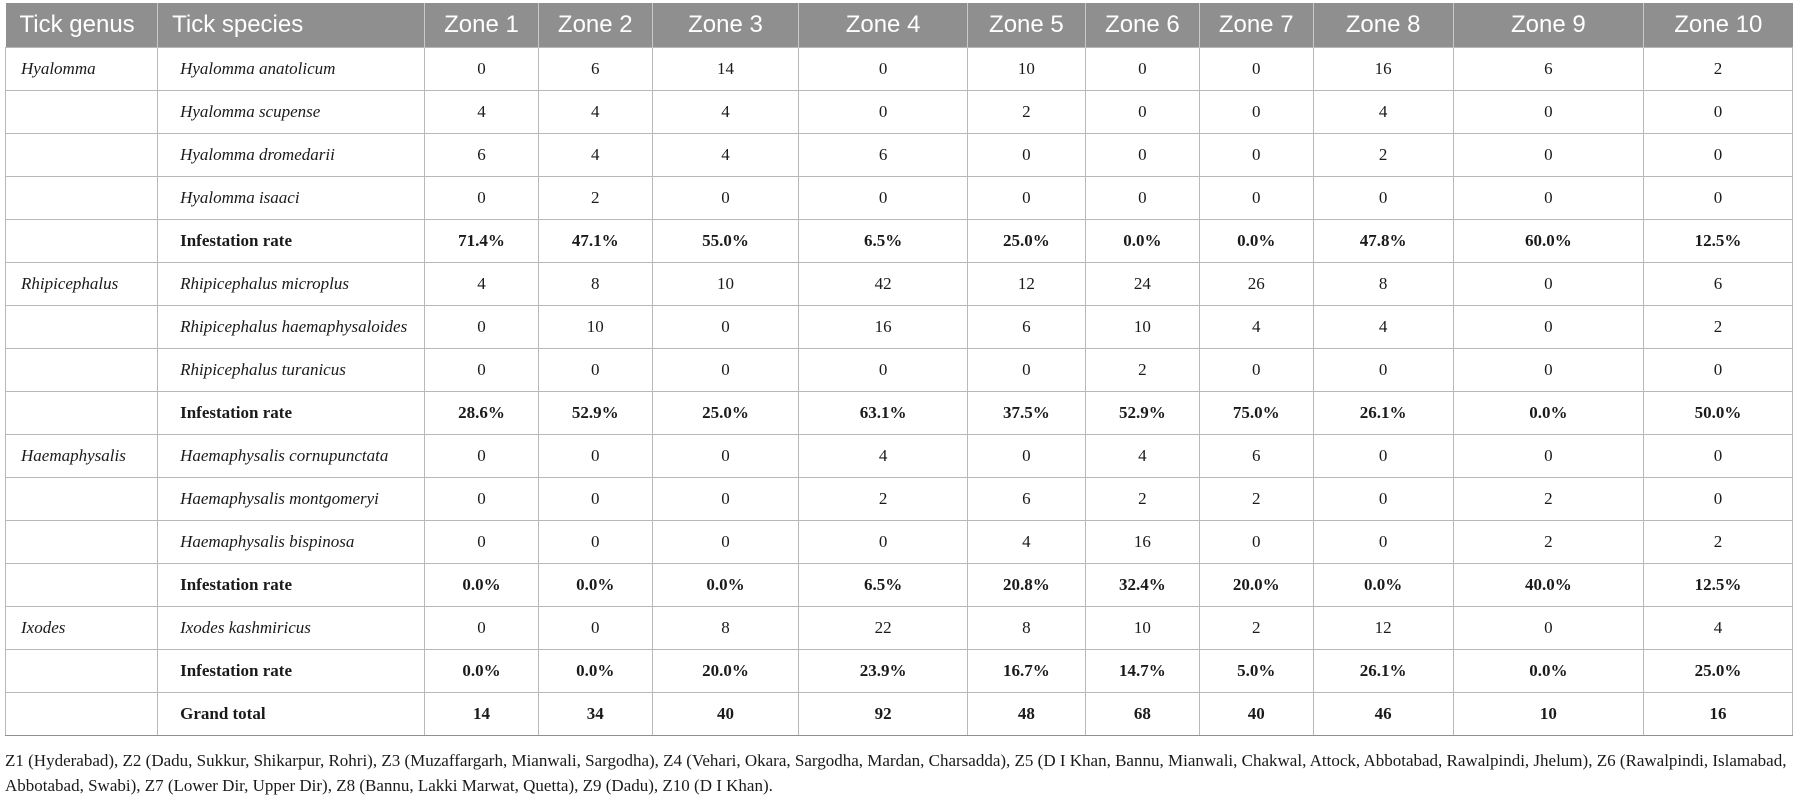 This screenshot has width=1798, height=798. I want to click on zone-9-cell: 6, so click(1548, 69).